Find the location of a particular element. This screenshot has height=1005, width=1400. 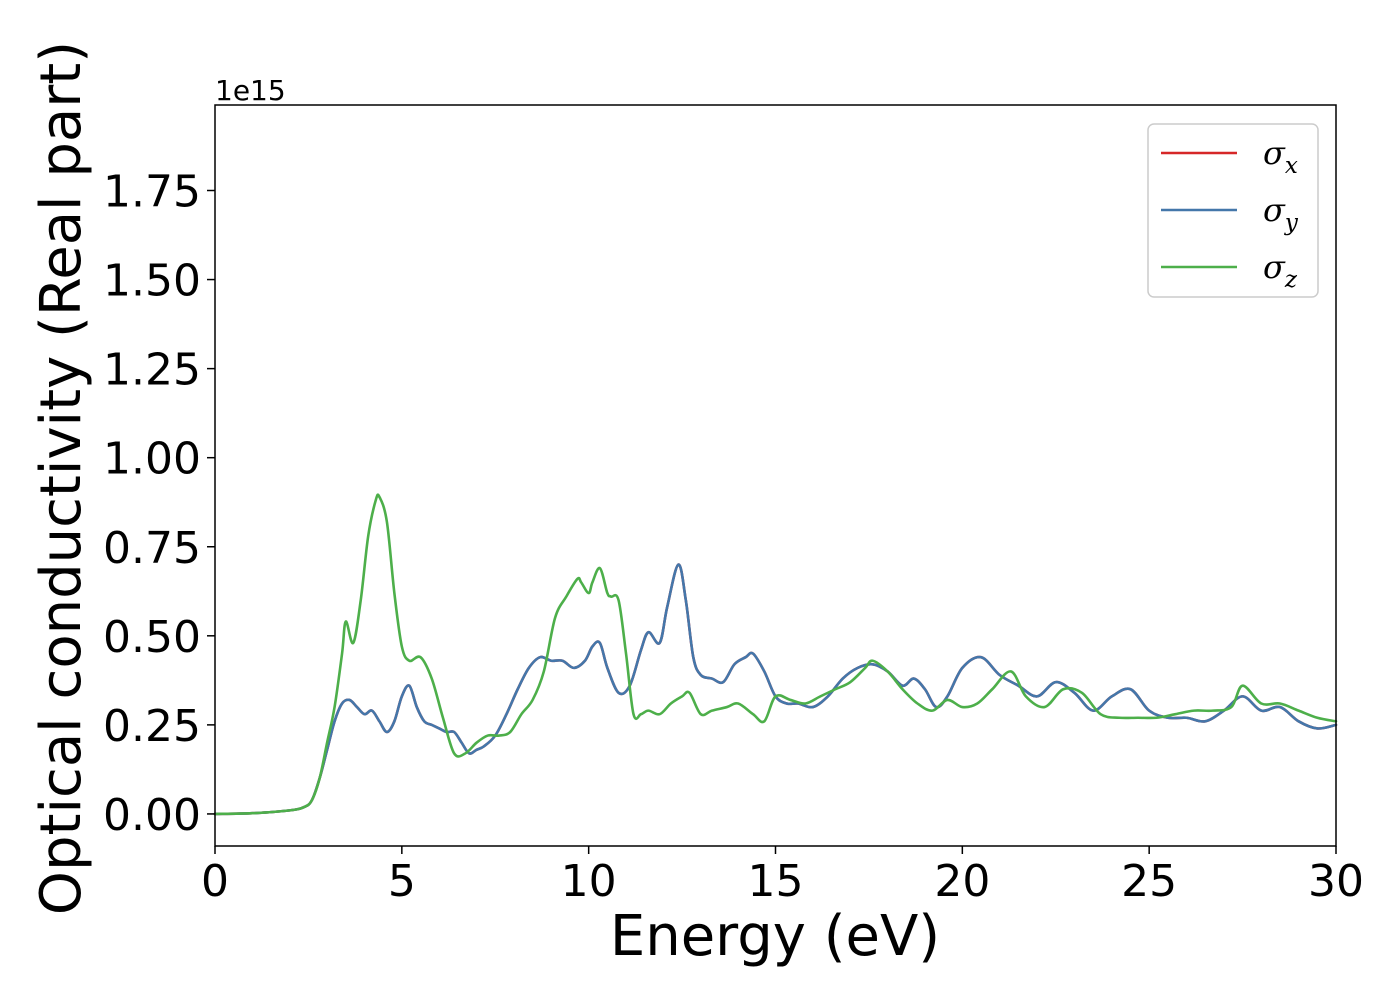

x-tick-label: 15 is located at coordinates (776, 881).